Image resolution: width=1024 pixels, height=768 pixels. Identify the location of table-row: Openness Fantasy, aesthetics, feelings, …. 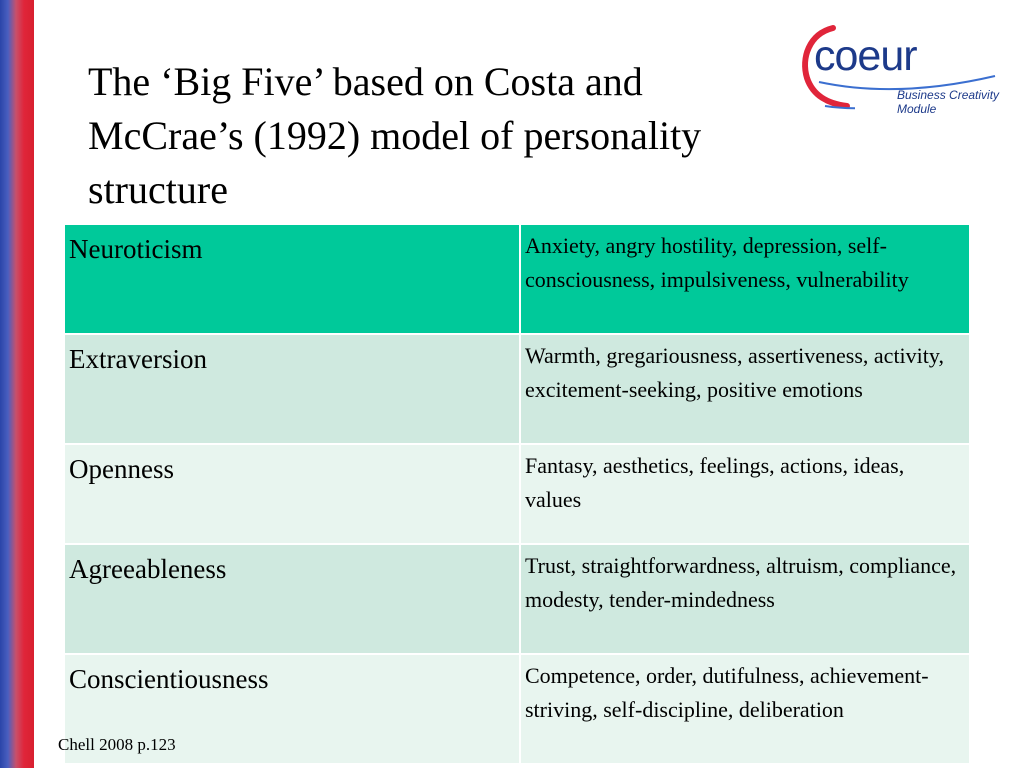
(517, 494).